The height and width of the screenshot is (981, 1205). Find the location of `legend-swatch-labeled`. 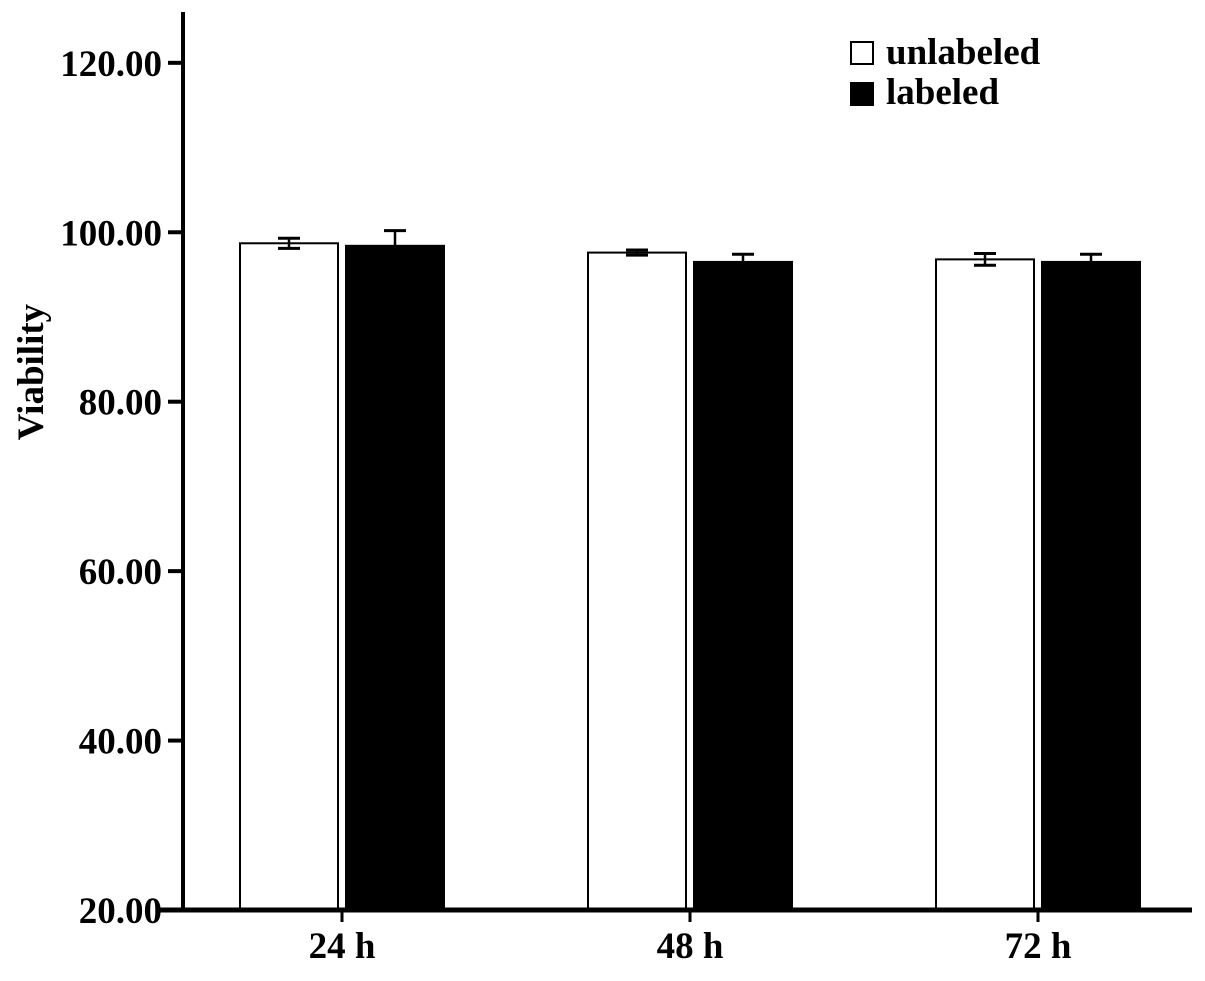

legend-swatch-labeled is located at coordinates (862, 94).